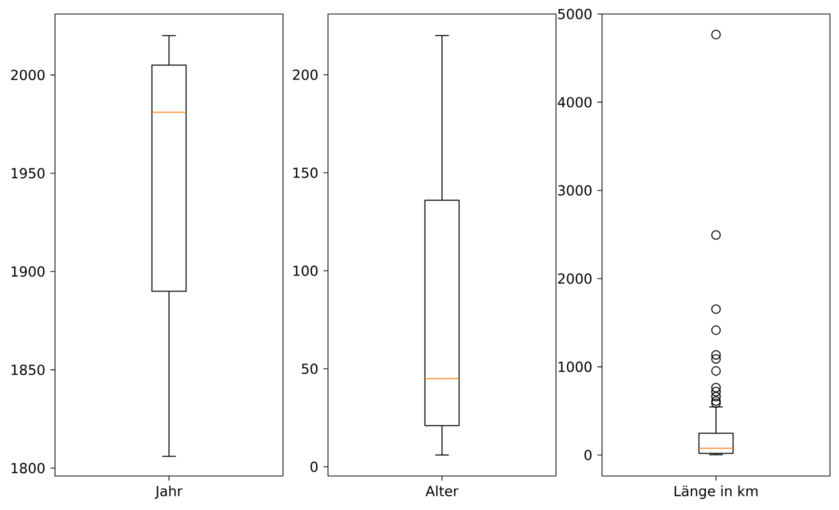  I want to click on y-tick-label: 1800, so click(28, 468).